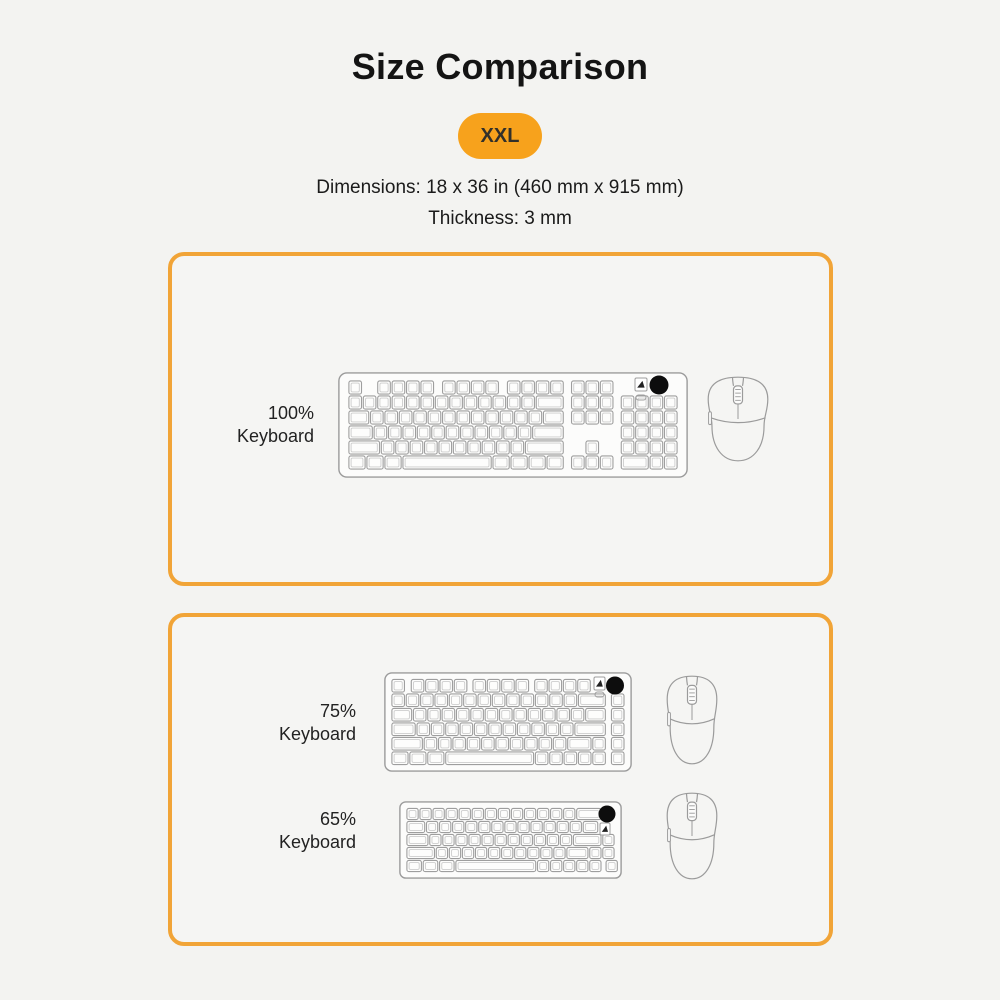 This screenshot has height=1000, width=1000. Describe the element at coordinates (510, 840) in the screenshot. I see `keyboard-65-illustration` at that location.